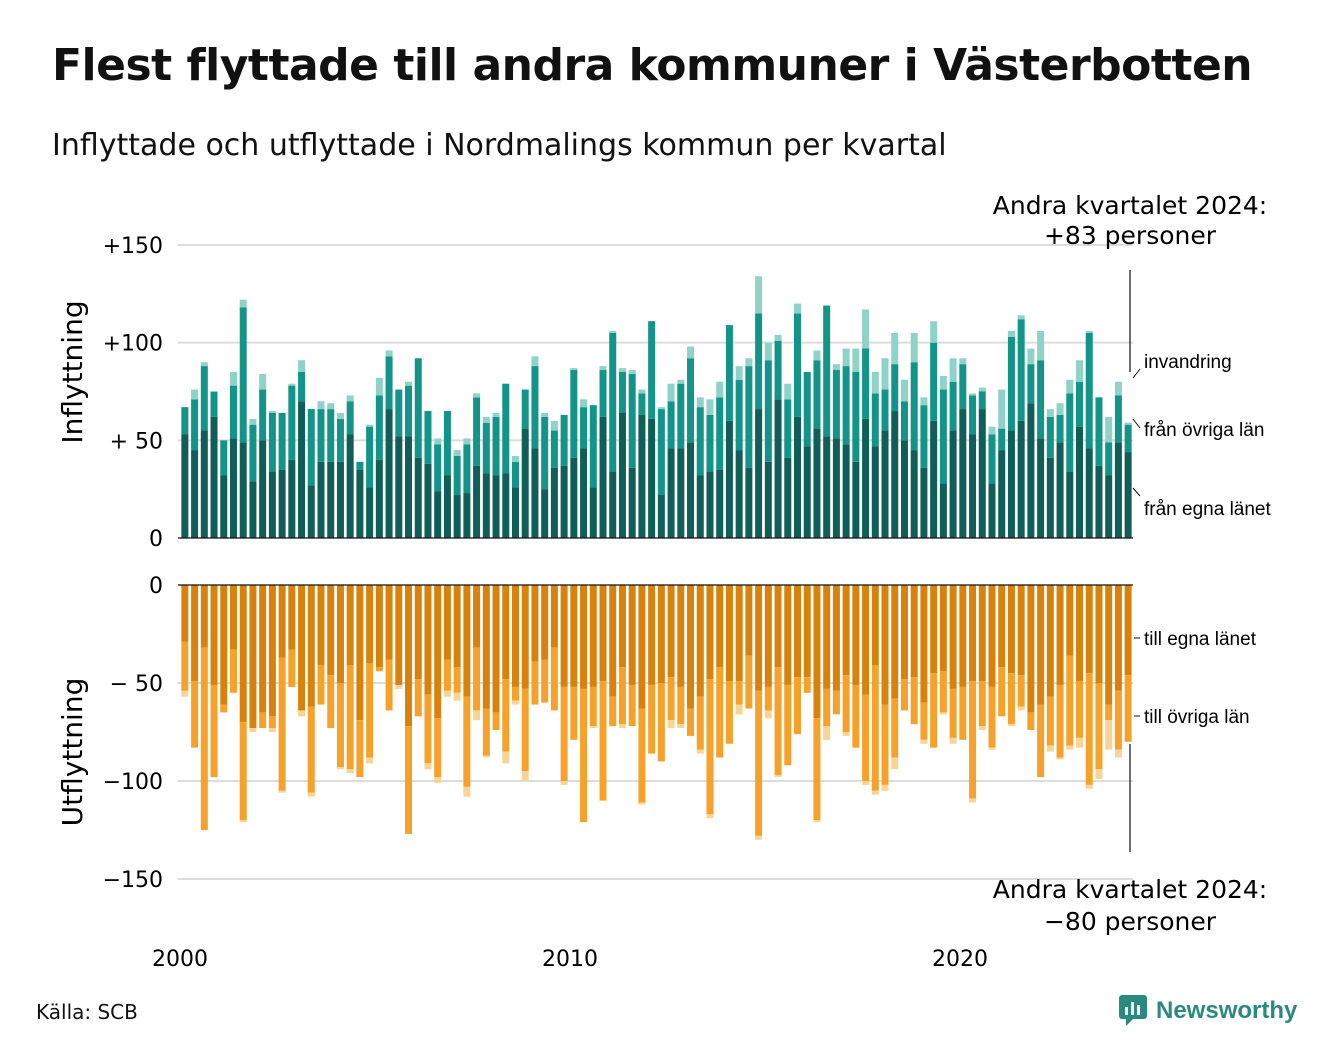 Image resolution: width=1340 pixels, height=1060 pixels. What do you see at coordinates (136, 684) in the screenshot?
I see `y-tick-label: − 50` at bounding box center [136, 684].